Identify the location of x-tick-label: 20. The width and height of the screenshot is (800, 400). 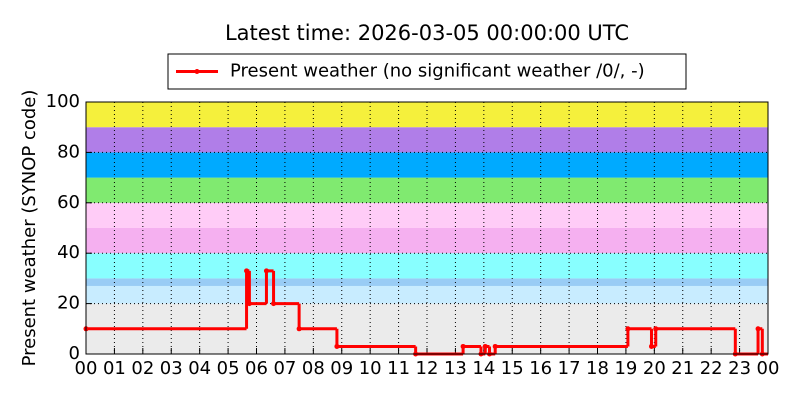
(654, 368).